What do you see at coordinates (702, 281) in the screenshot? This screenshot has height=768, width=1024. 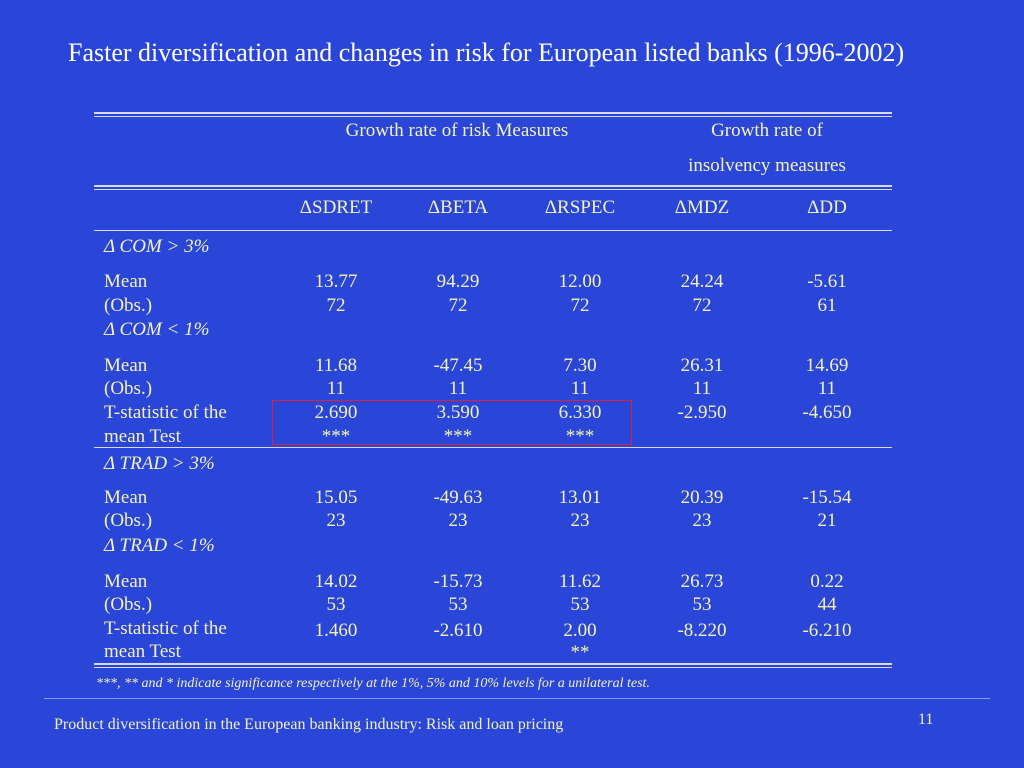 I see `table-cell: 24.24` at bounding box center [702, 281].